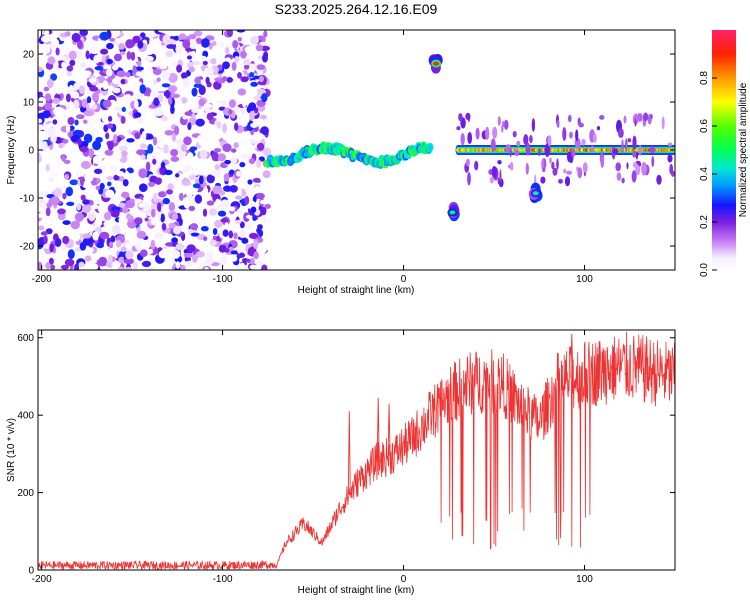 The height and width of the screenshot is (600, 750). What do you see at coordinates (452, 212) in the screenshot?
I see `blob-core-cell` at bounding box center [452, 212].